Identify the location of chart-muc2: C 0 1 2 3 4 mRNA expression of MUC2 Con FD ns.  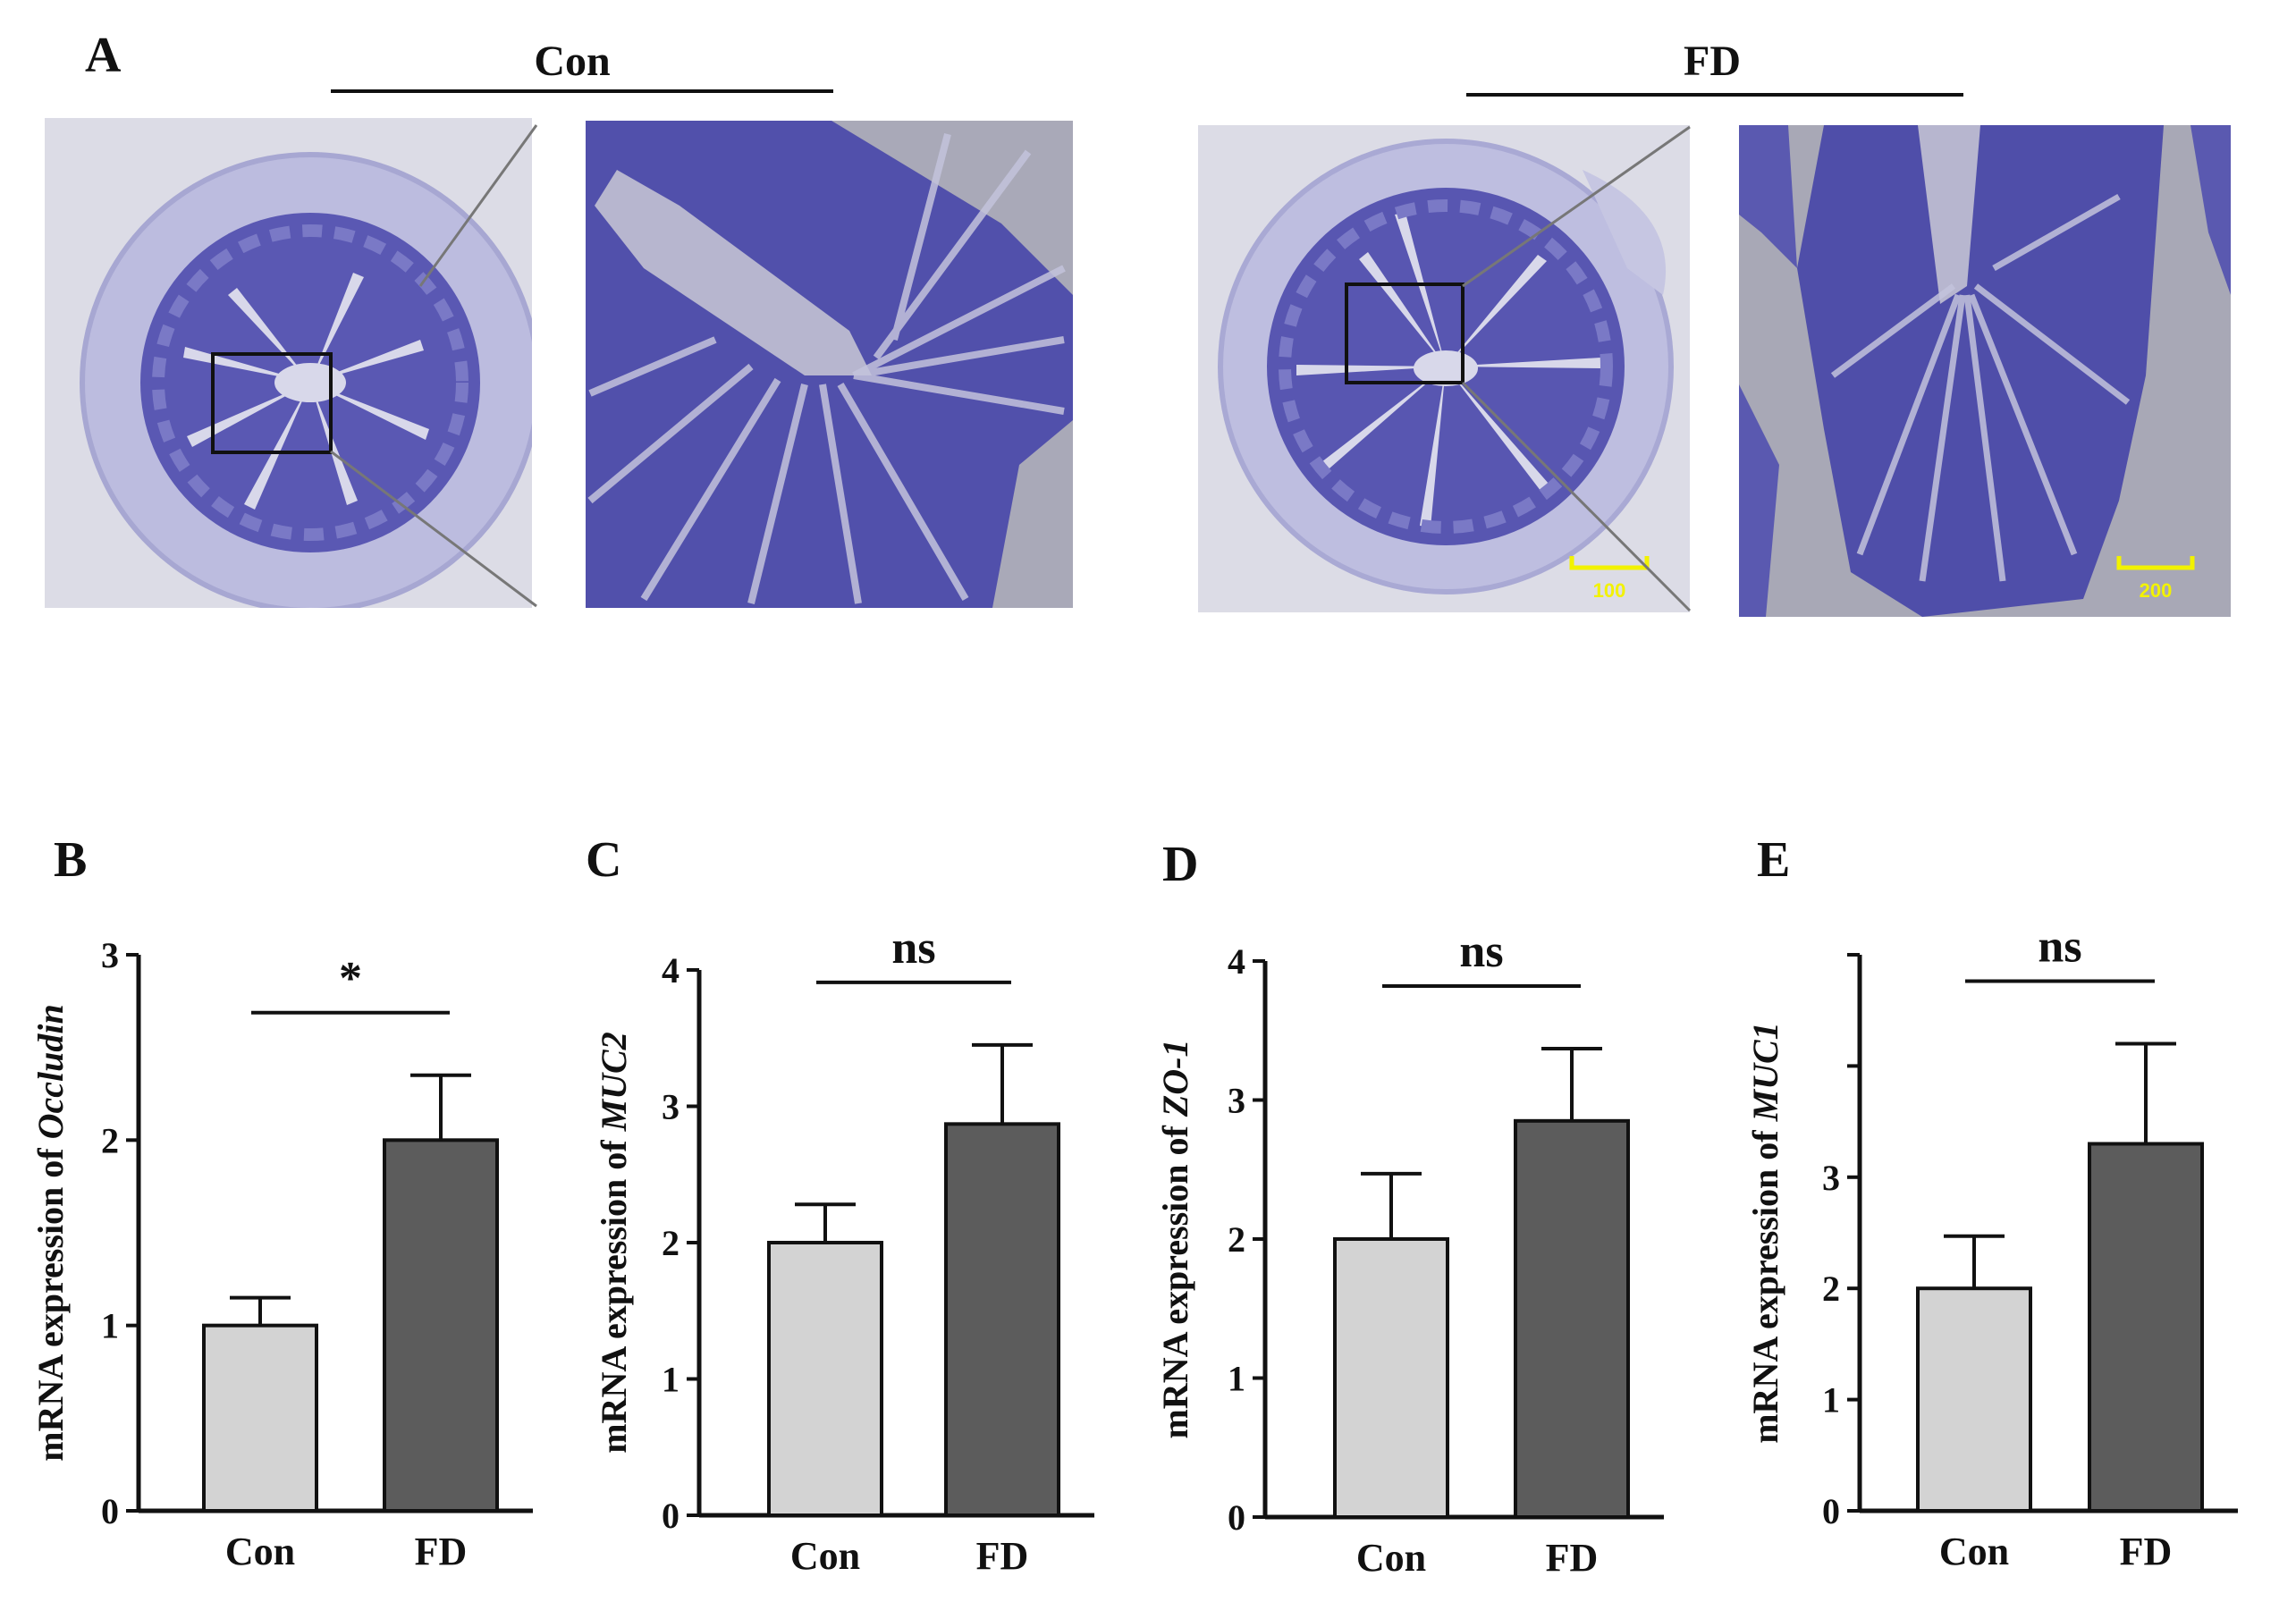
(840, 1205).